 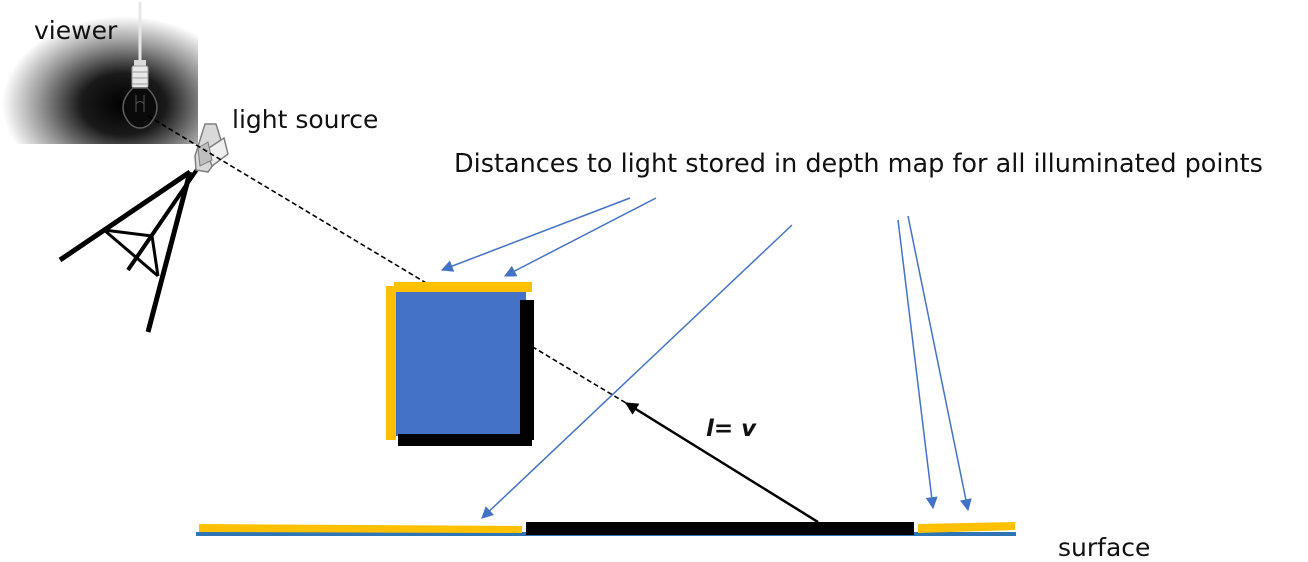 What do you see at coordinates (966, 527) in the screenshot?
I see `surface-lit-right` at bounding box center [966, 527].